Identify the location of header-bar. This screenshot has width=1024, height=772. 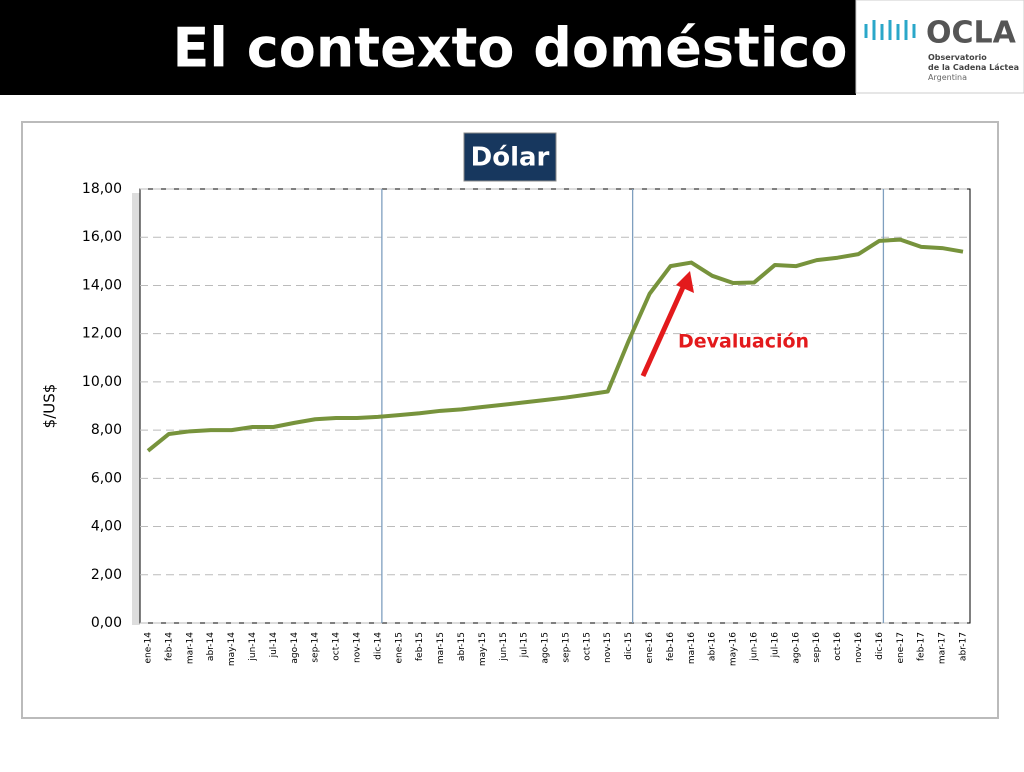
(428, 47).